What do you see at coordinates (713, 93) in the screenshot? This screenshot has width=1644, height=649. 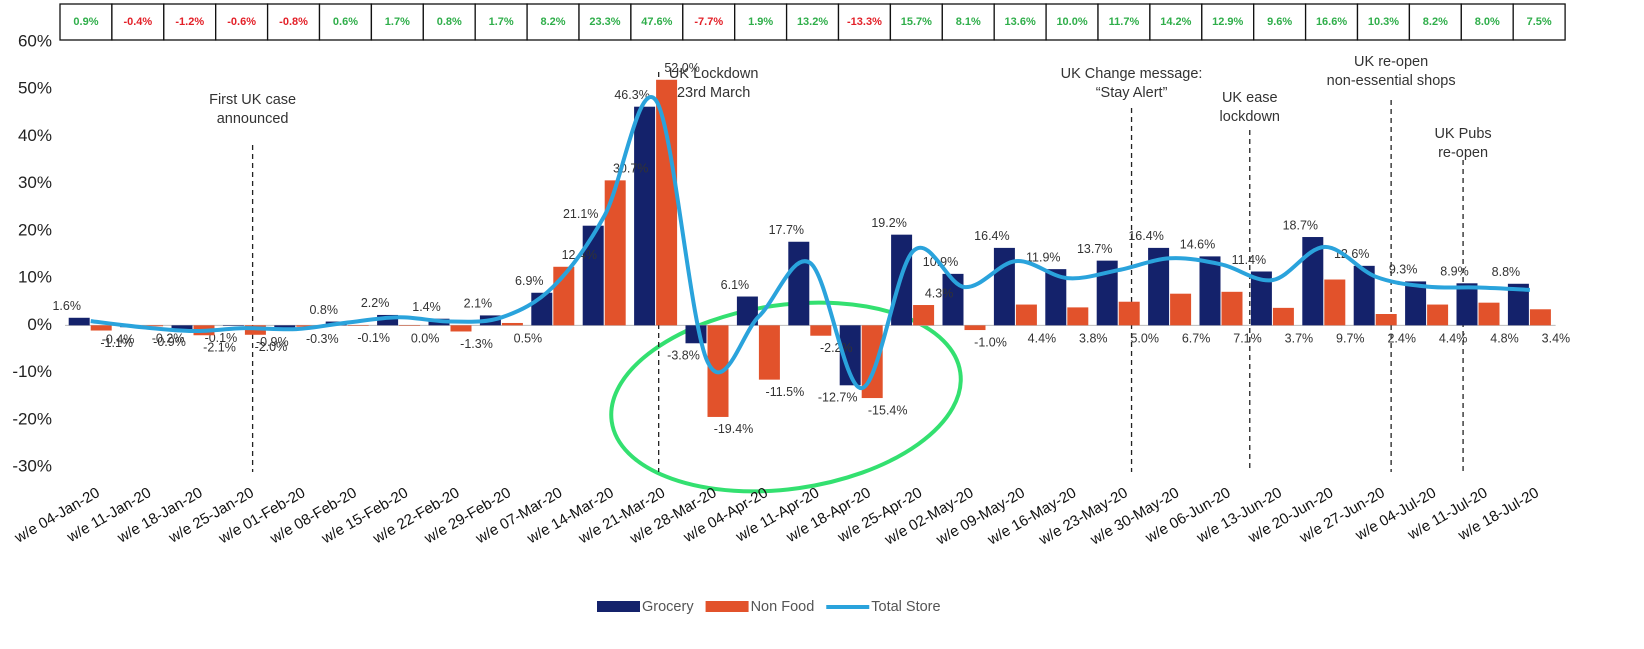 I see `annotation: 23rd March` at bounding box center [713, 93].